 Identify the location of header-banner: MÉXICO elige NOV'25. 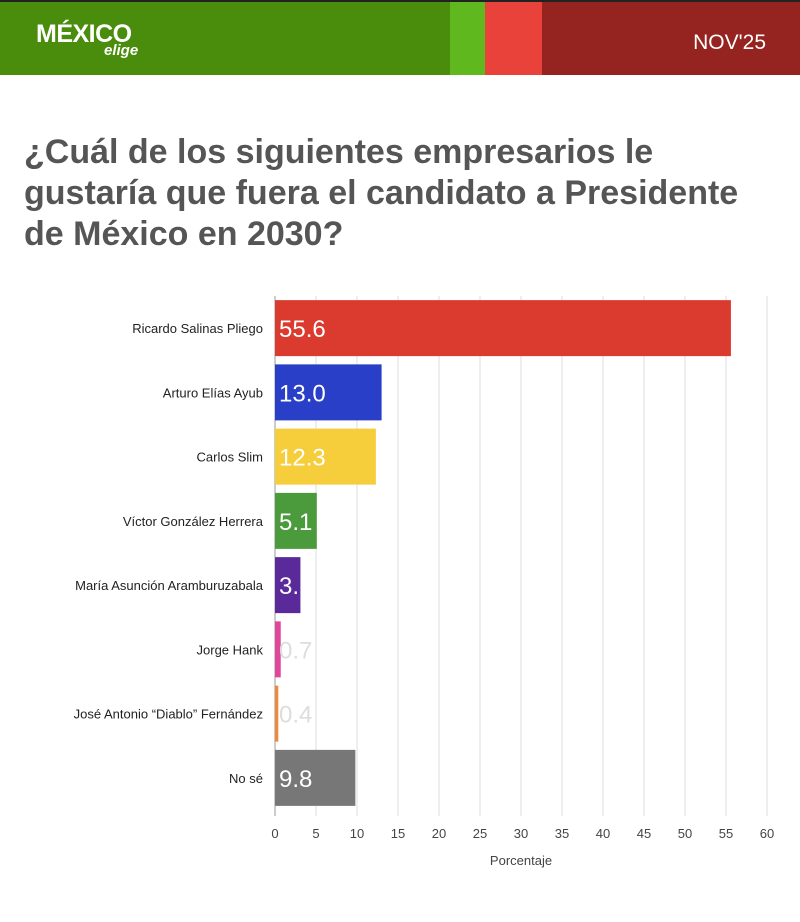
(400, 37).